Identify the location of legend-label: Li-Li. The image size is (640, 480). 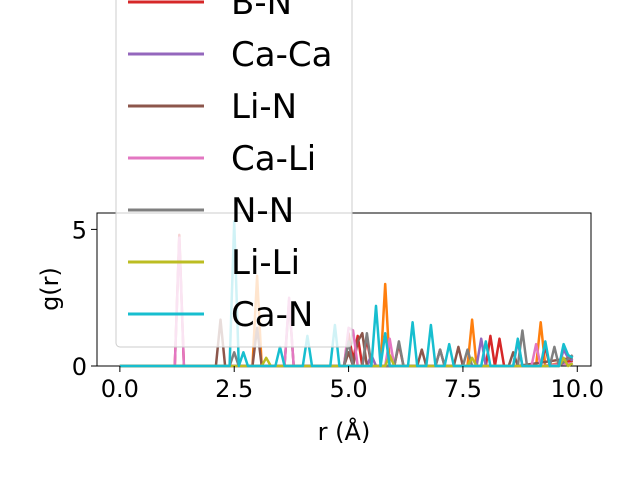
(265, 263).